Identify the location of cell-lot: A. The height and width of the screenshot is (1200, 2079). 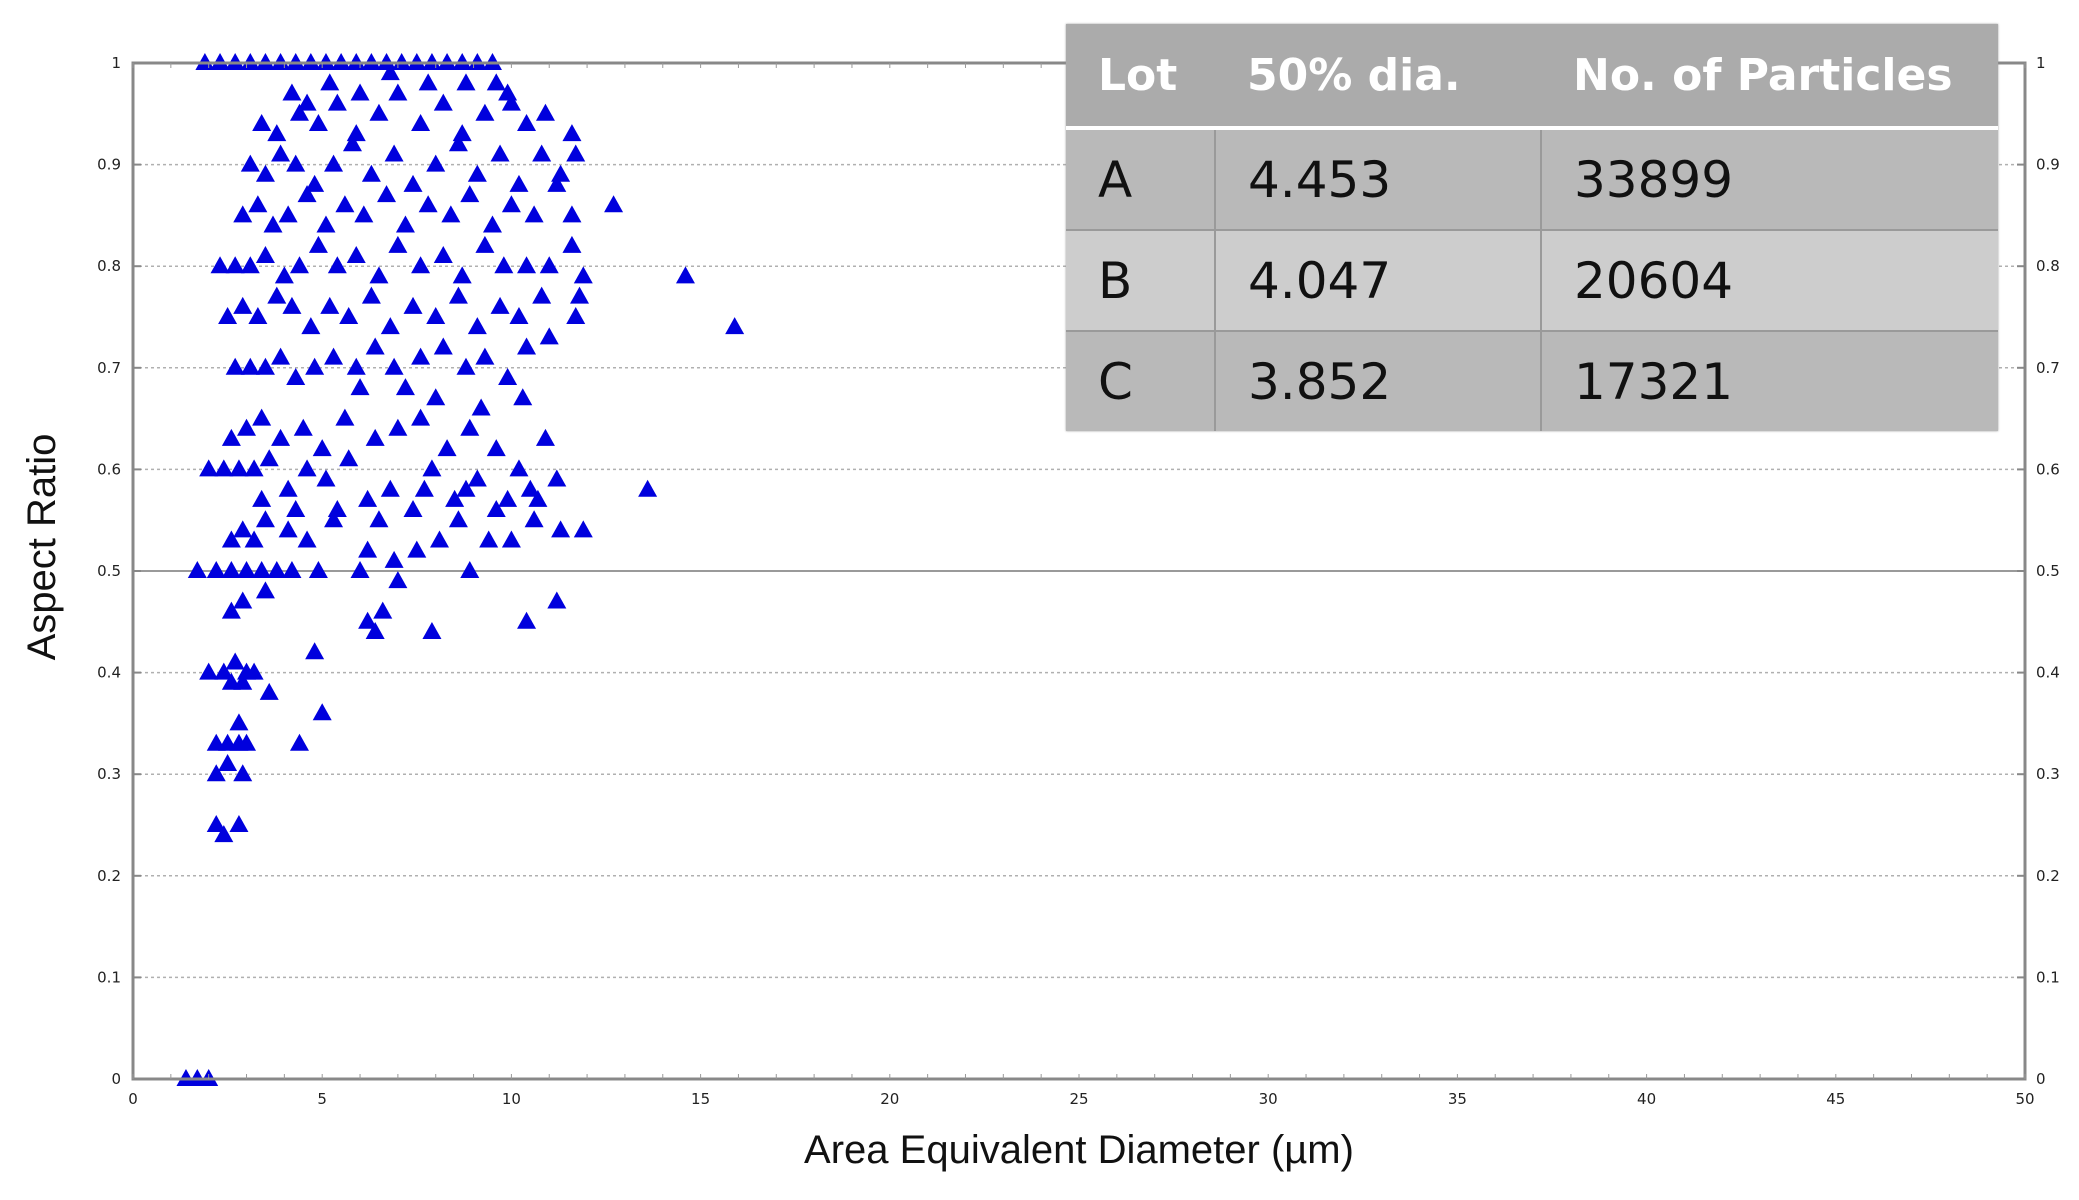
(1141, 178).